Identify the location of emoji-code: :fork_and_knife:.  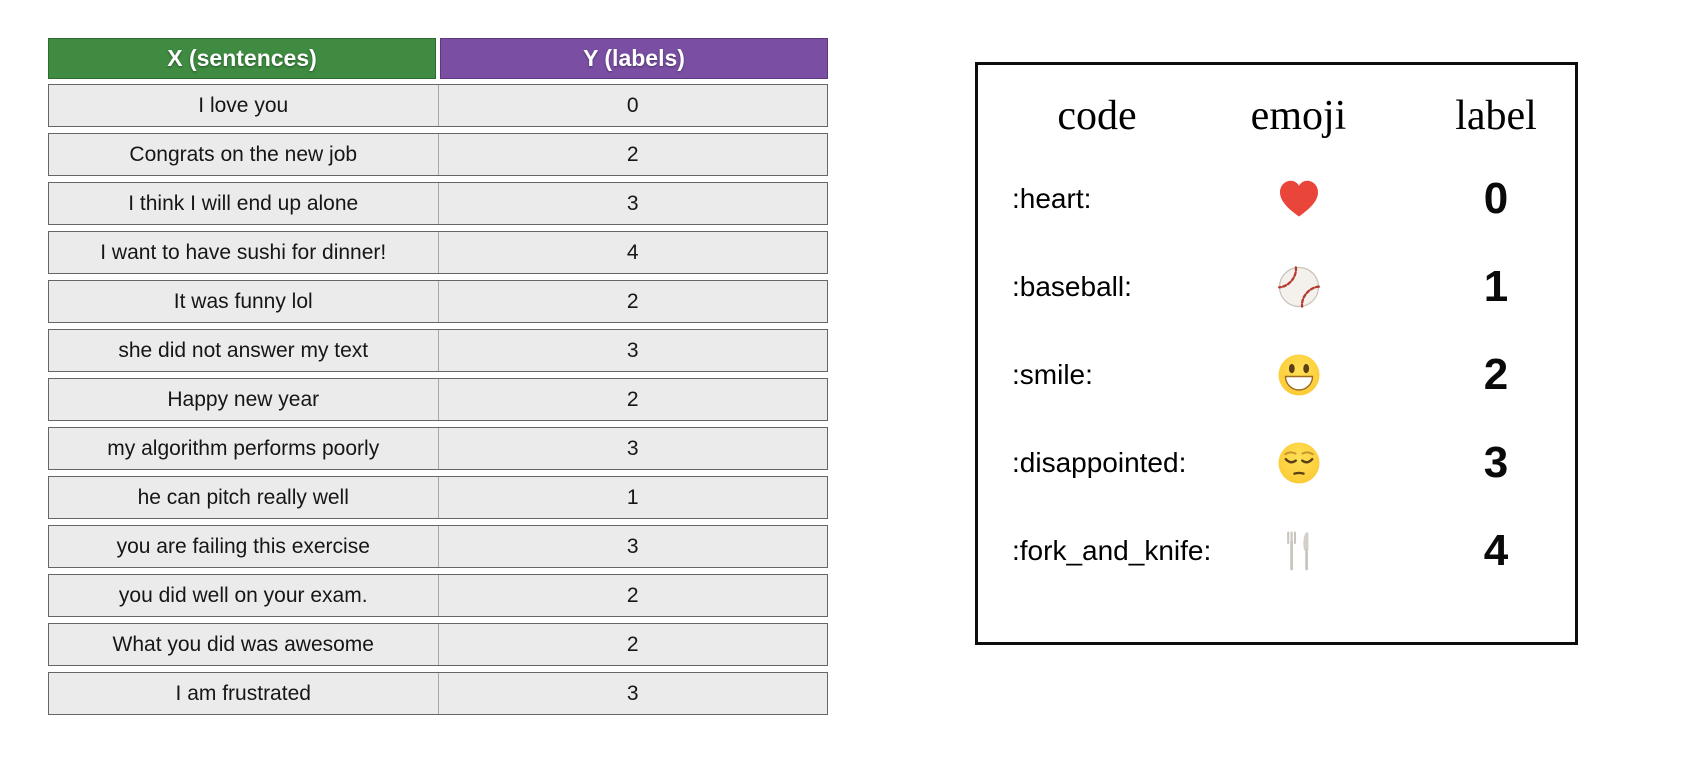
(1112, 550).